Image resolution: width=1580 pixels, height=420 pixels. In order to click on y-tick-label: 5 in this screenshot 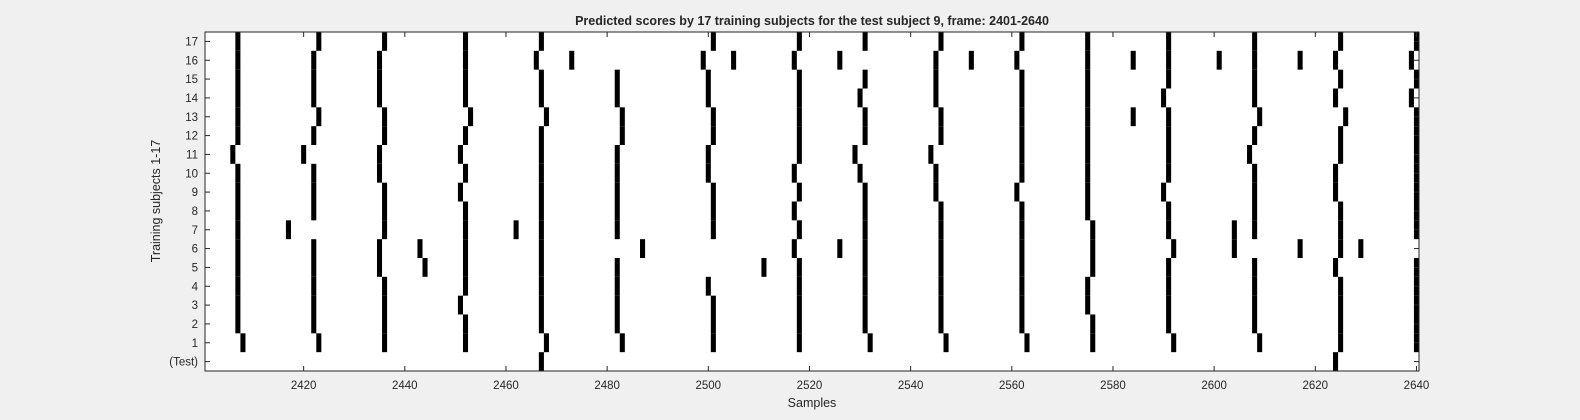, I will do `click(195, 268)`.